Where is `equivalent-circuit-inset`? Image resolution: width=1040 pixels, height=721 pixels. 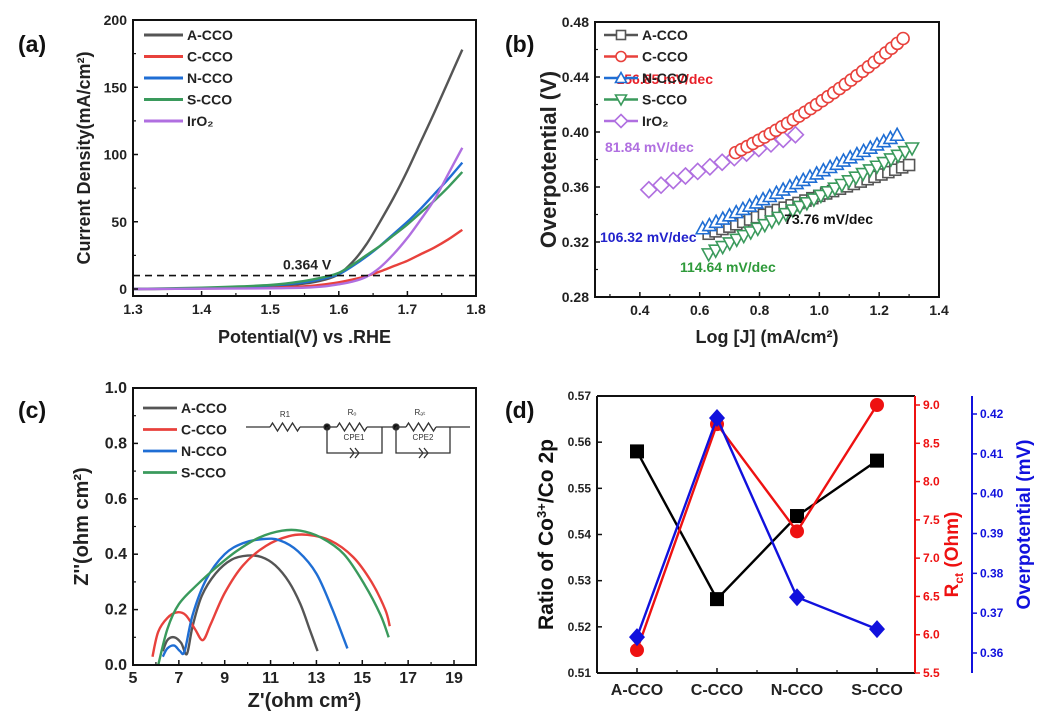
equivalent-circuit-inset is located at coordinates (358, 440).